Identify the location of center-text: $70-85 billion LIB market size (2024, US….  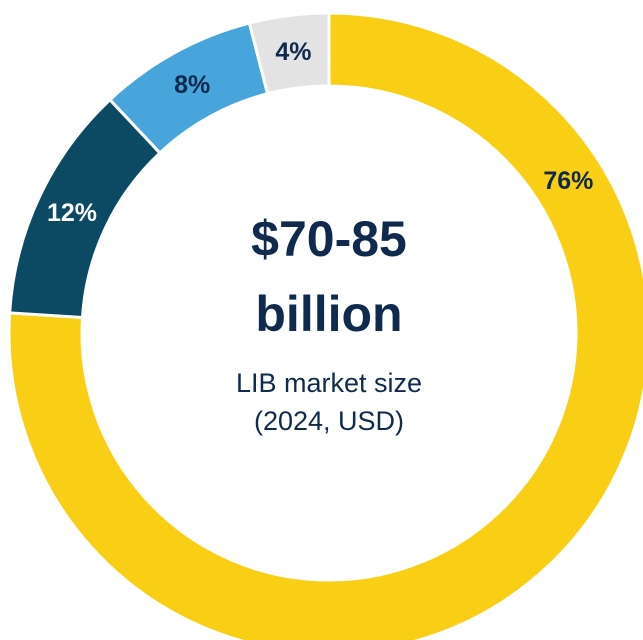
(329, 323).